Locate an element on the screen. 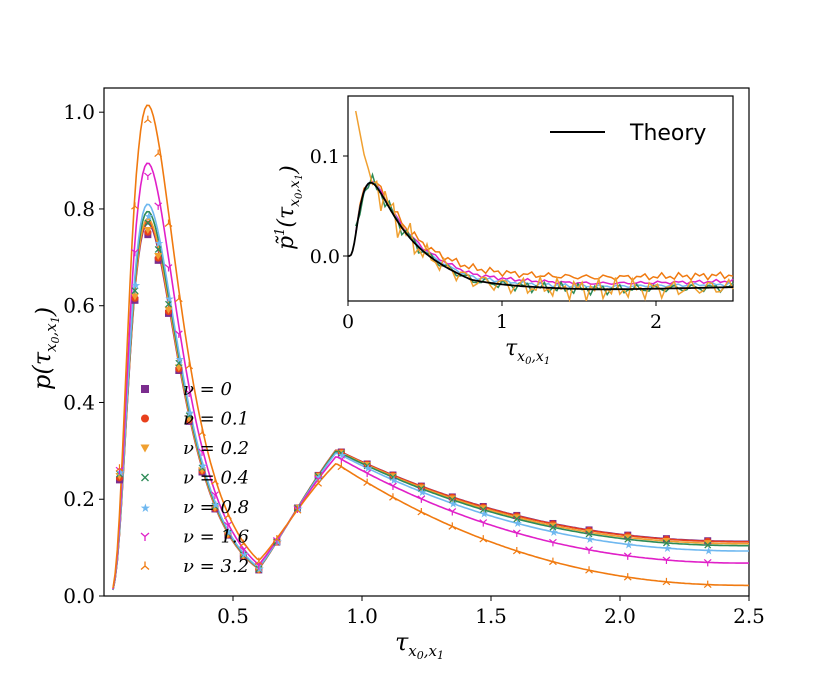 The width and height of the screenshot is (830, 680). legend-label-1: ν = 0.1 is located at coordinates (216, 419).